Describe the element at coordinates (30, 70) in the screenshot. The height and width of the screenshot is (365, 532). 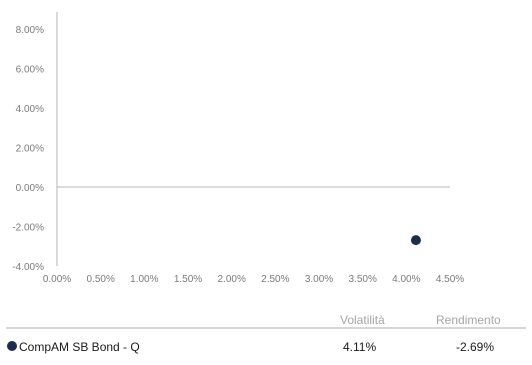
I see `y-tick-label: 6.00%` at that location.